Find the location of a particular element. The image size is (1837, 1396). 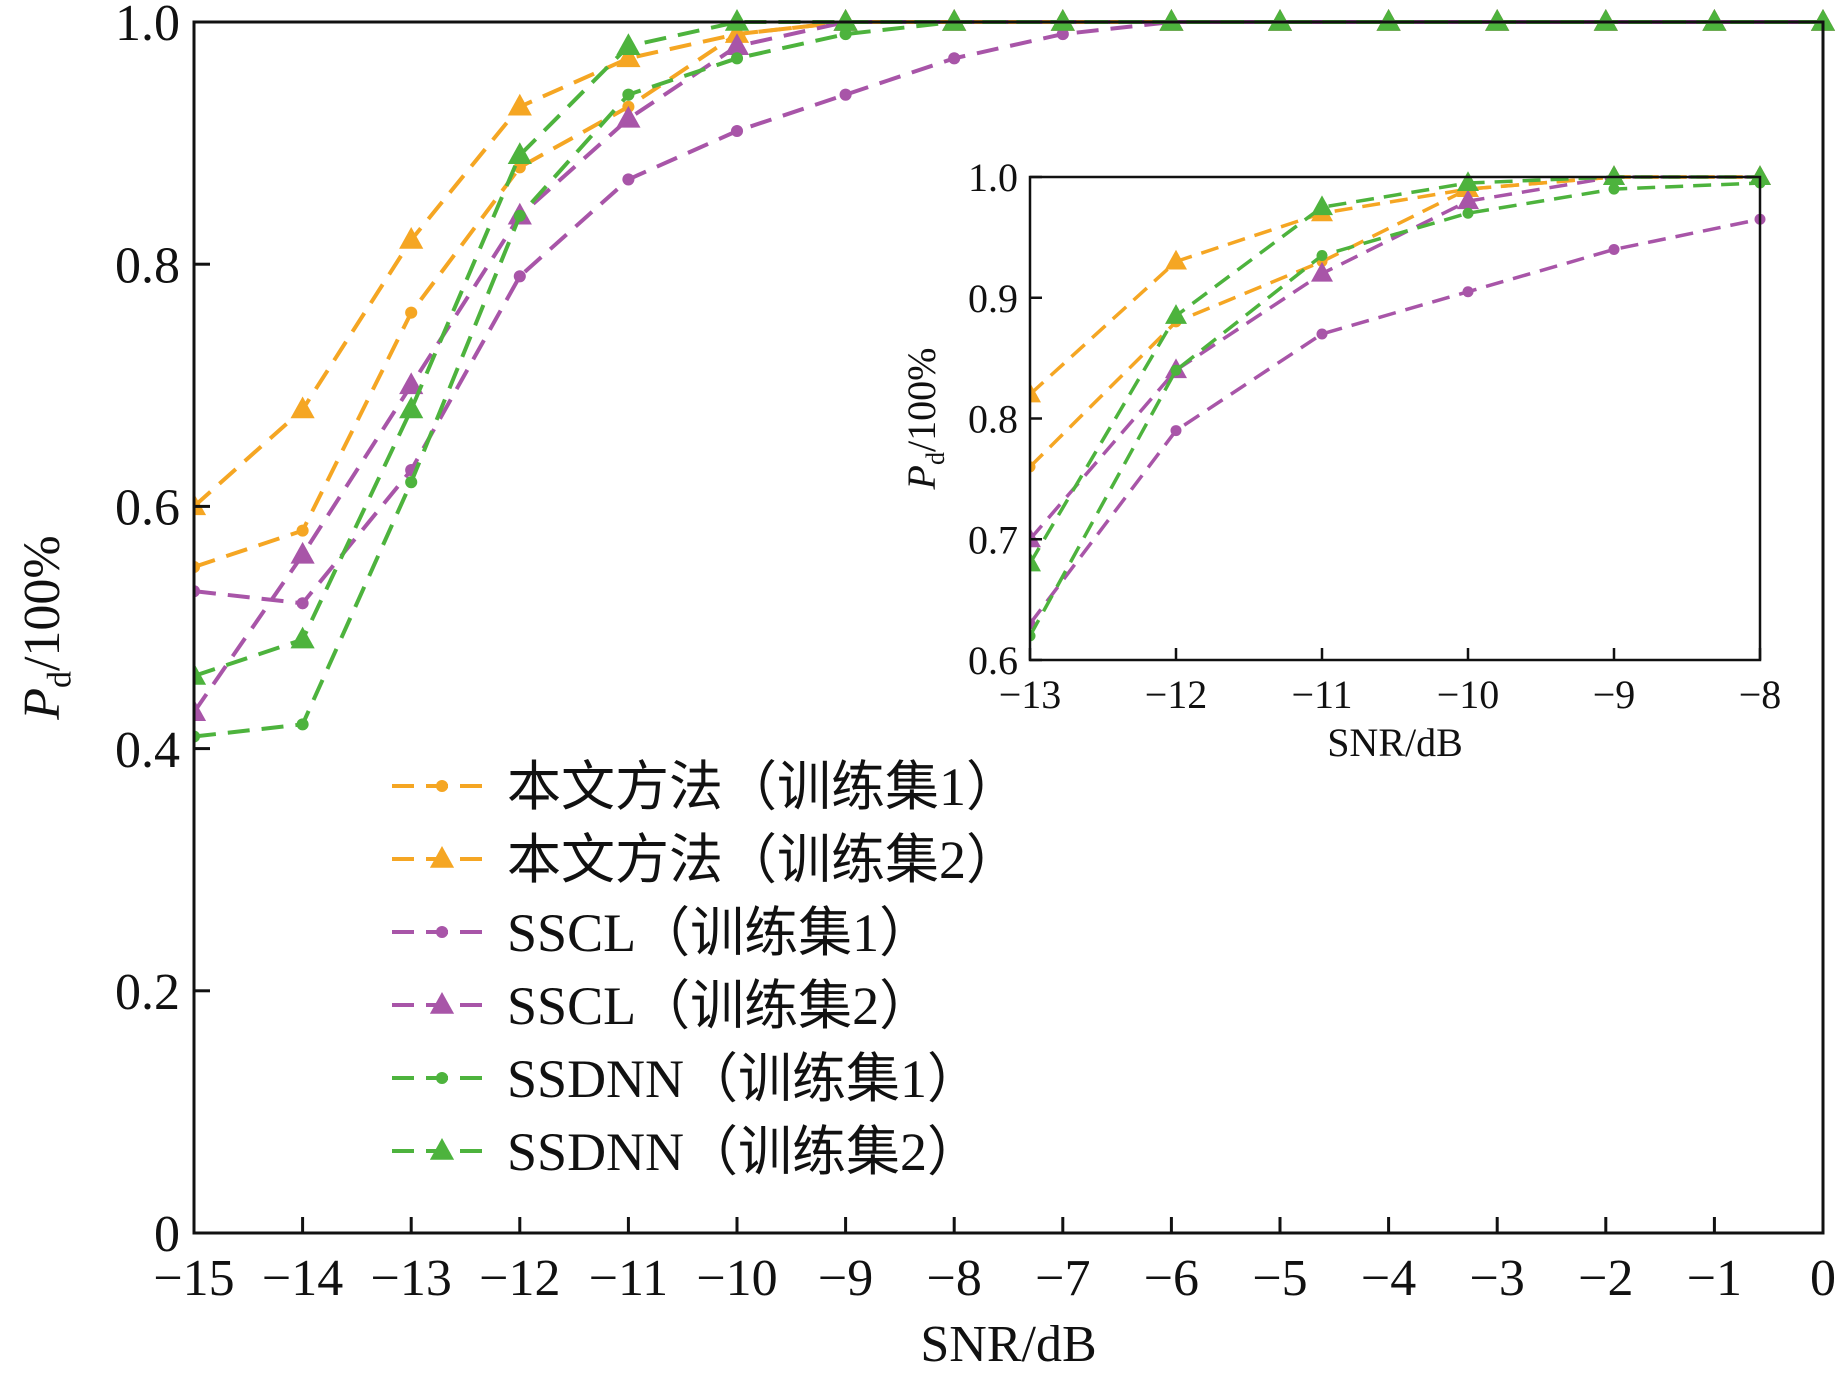

inset-x-tick-label-4: −10 is located at coordinates (1468, 694).